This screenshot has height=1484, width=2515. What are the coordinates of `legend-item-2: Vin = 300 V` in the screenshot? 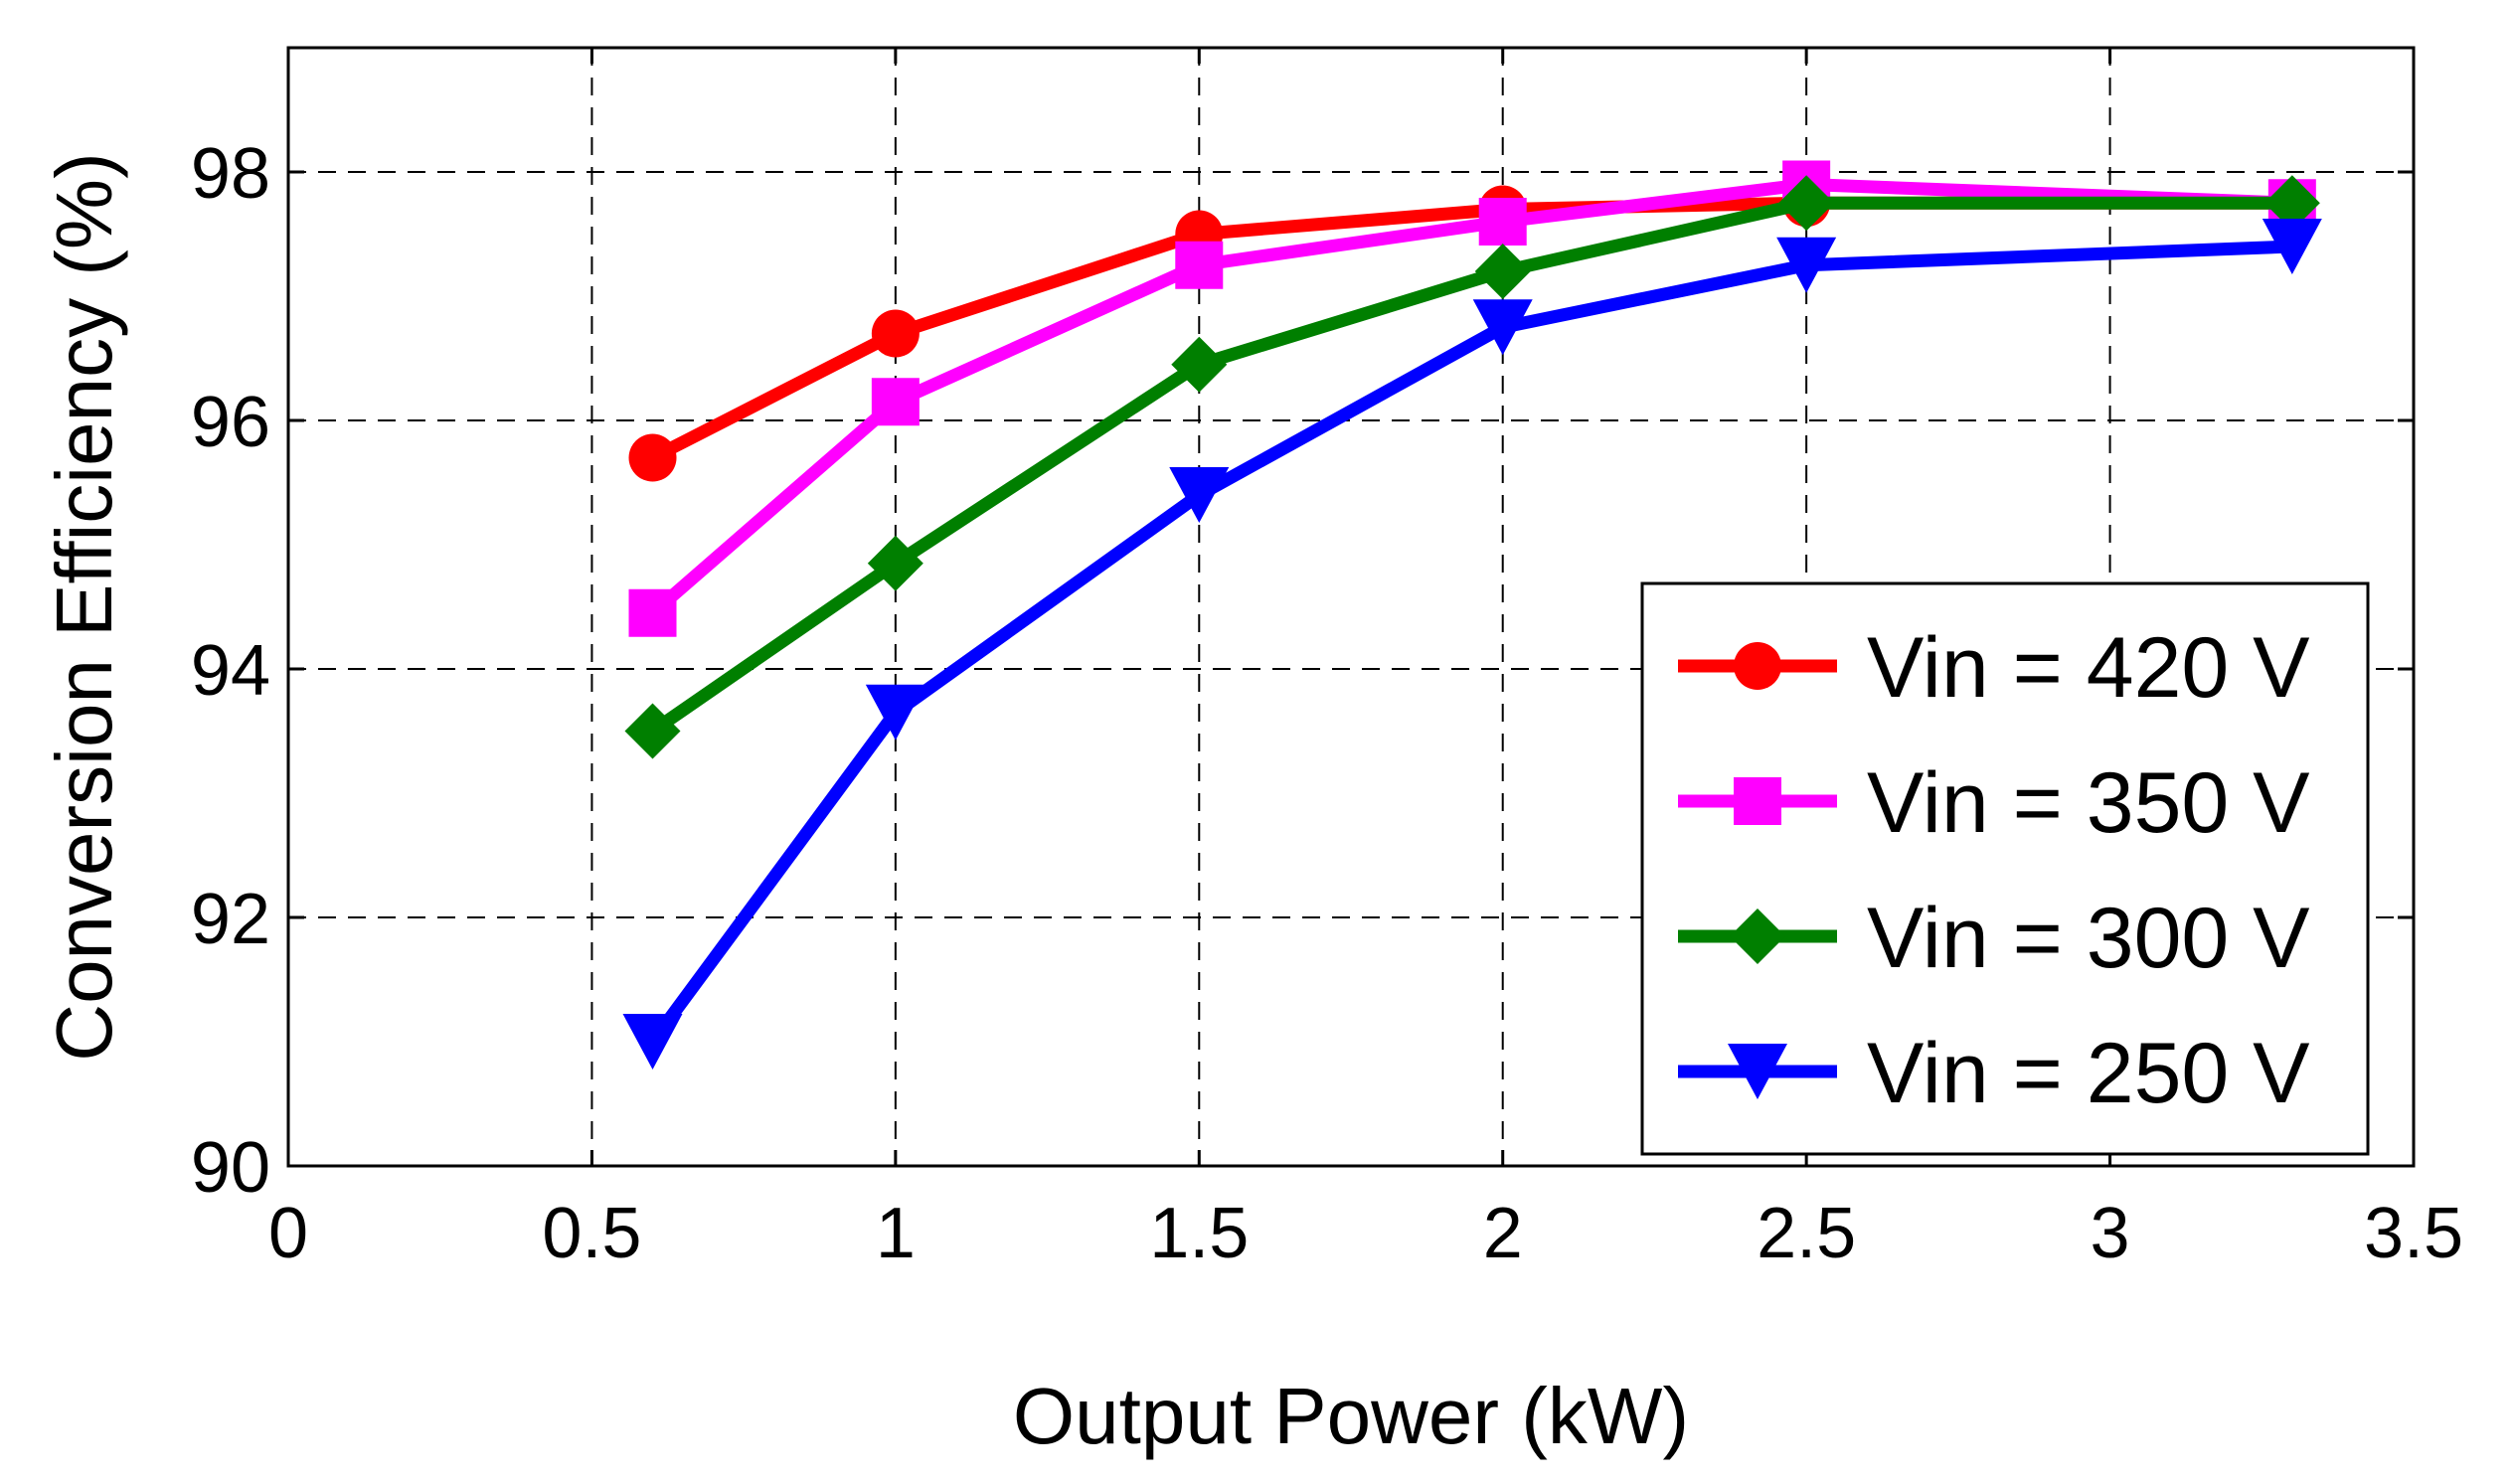 It's located at (1994, 938).